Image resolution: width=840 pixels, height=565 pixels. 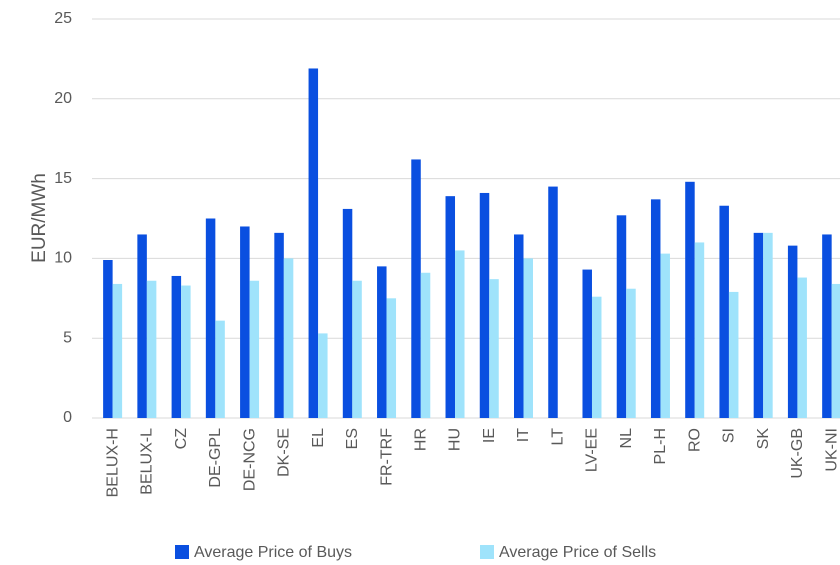 What do you see at coordinates (352, 438) in the screenshot?
I see `x-tick-label: ES` at bounding box center [352, 438].